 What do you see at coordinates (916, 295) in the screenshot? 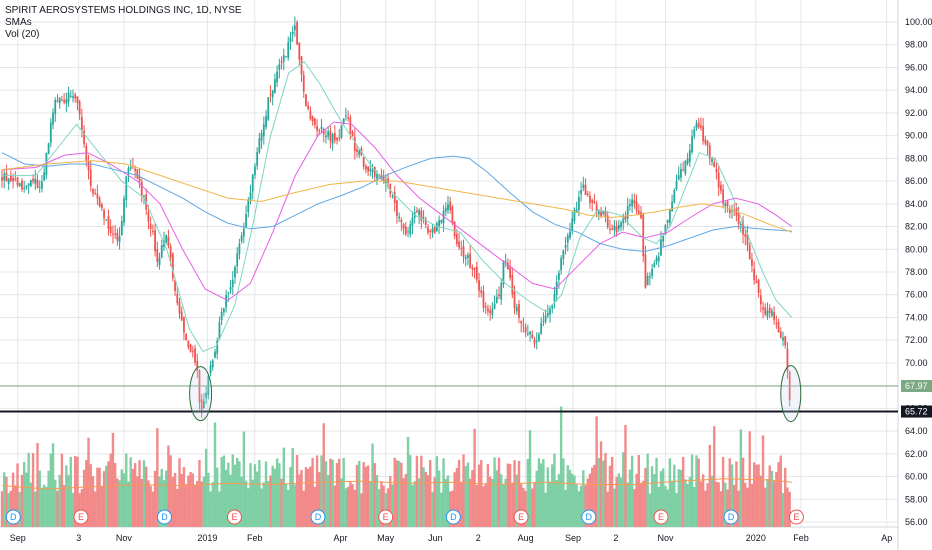
I see `y-tick-label: 76.00` at bounding box center [916, 295].